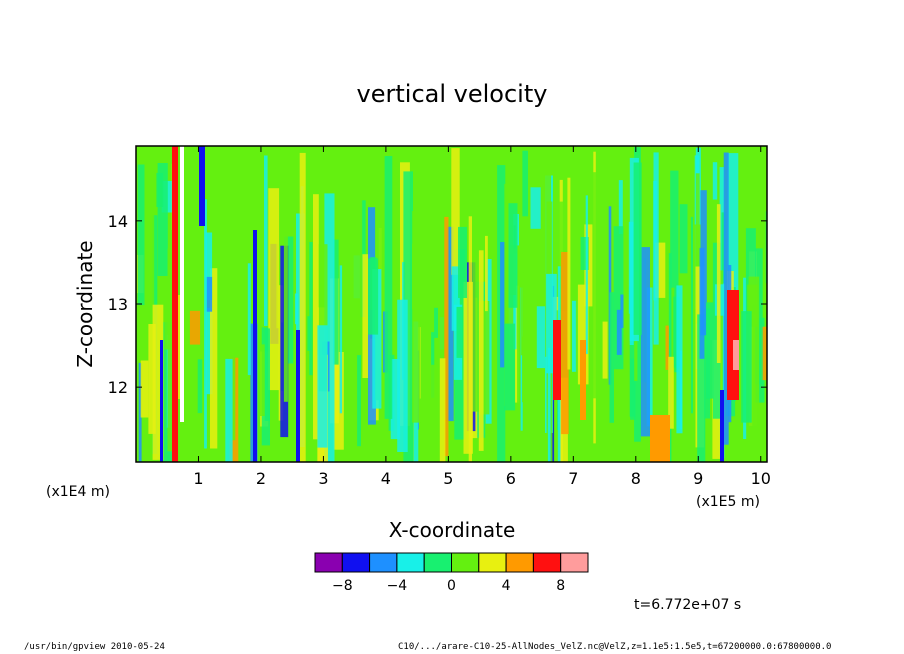  What do you see at coordinates (94, 647) in the screenshot?
I see `footer-left: /usr/bin/gpview 2010-05-24` at bounding box center [94, 647].